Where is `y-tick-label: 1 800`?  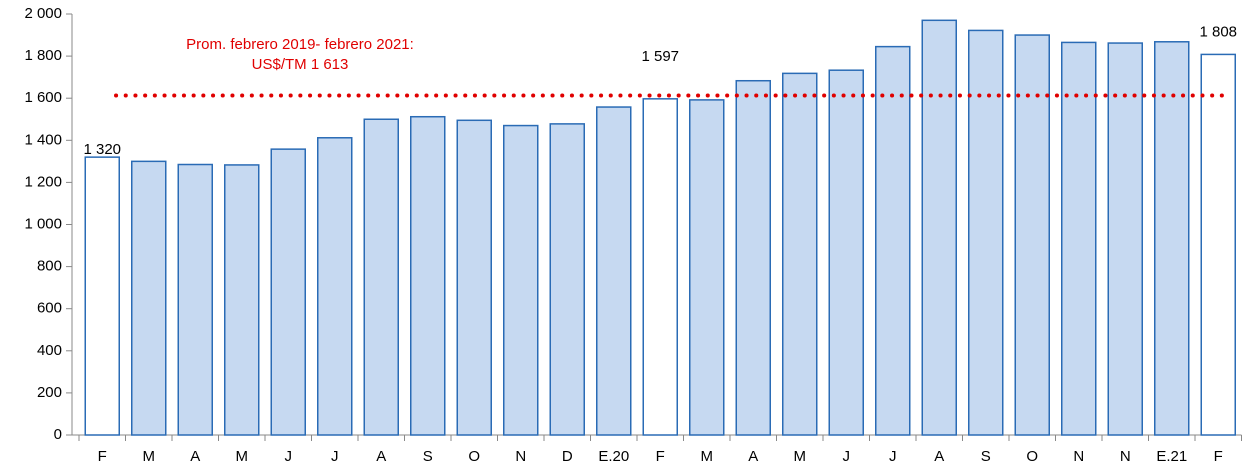
y-tick-label: 1 800 is located at coordinates (43, 55).